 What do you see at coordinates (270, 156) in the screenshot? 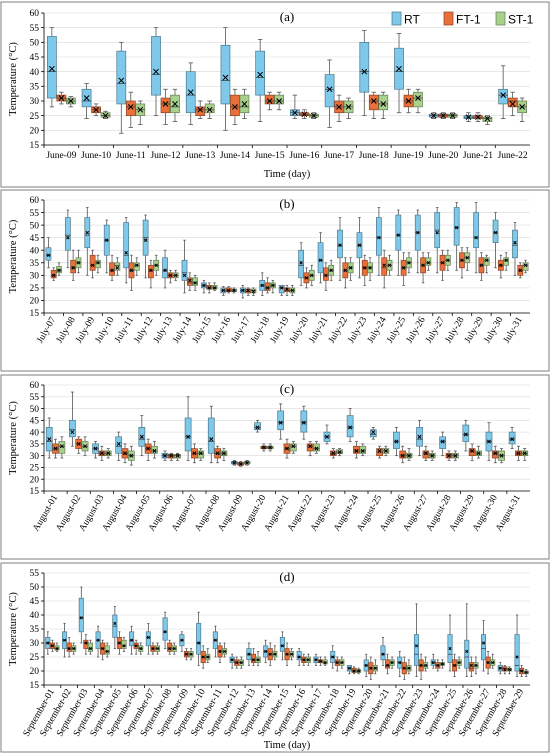
I see `x-tick-label: June-15` at bounding box center [270, 156].